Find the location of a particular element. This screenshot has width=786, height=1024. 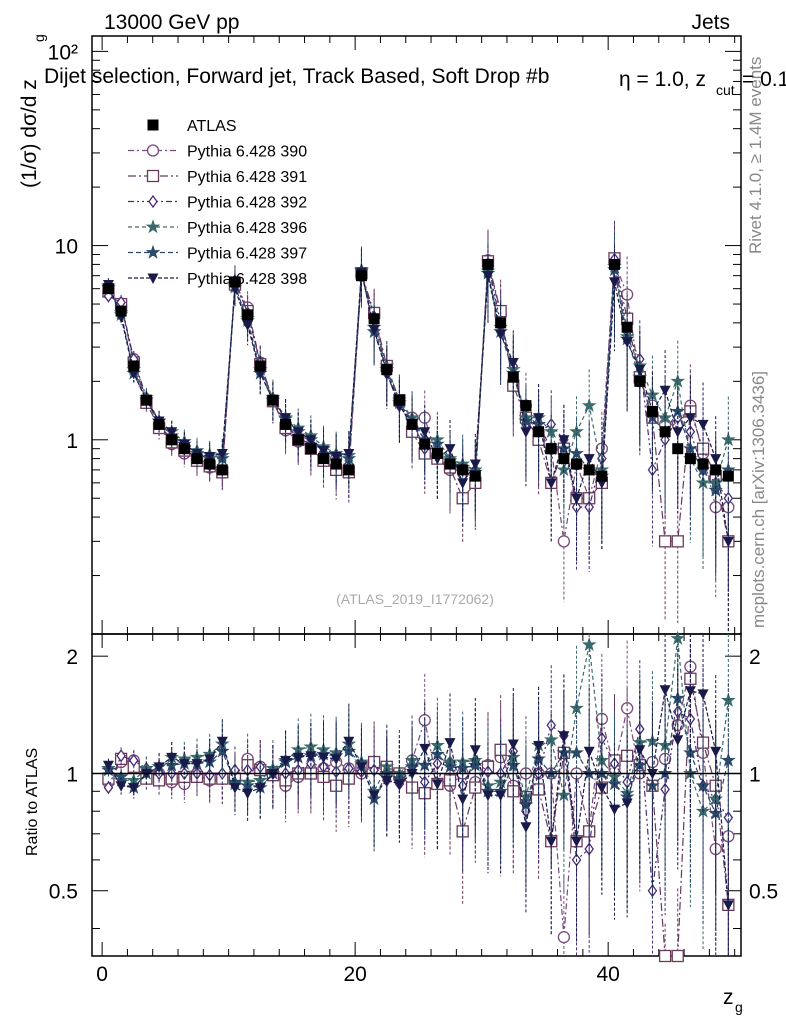

subtitle-end: = 0.1 is located at coordinates (764, 79).